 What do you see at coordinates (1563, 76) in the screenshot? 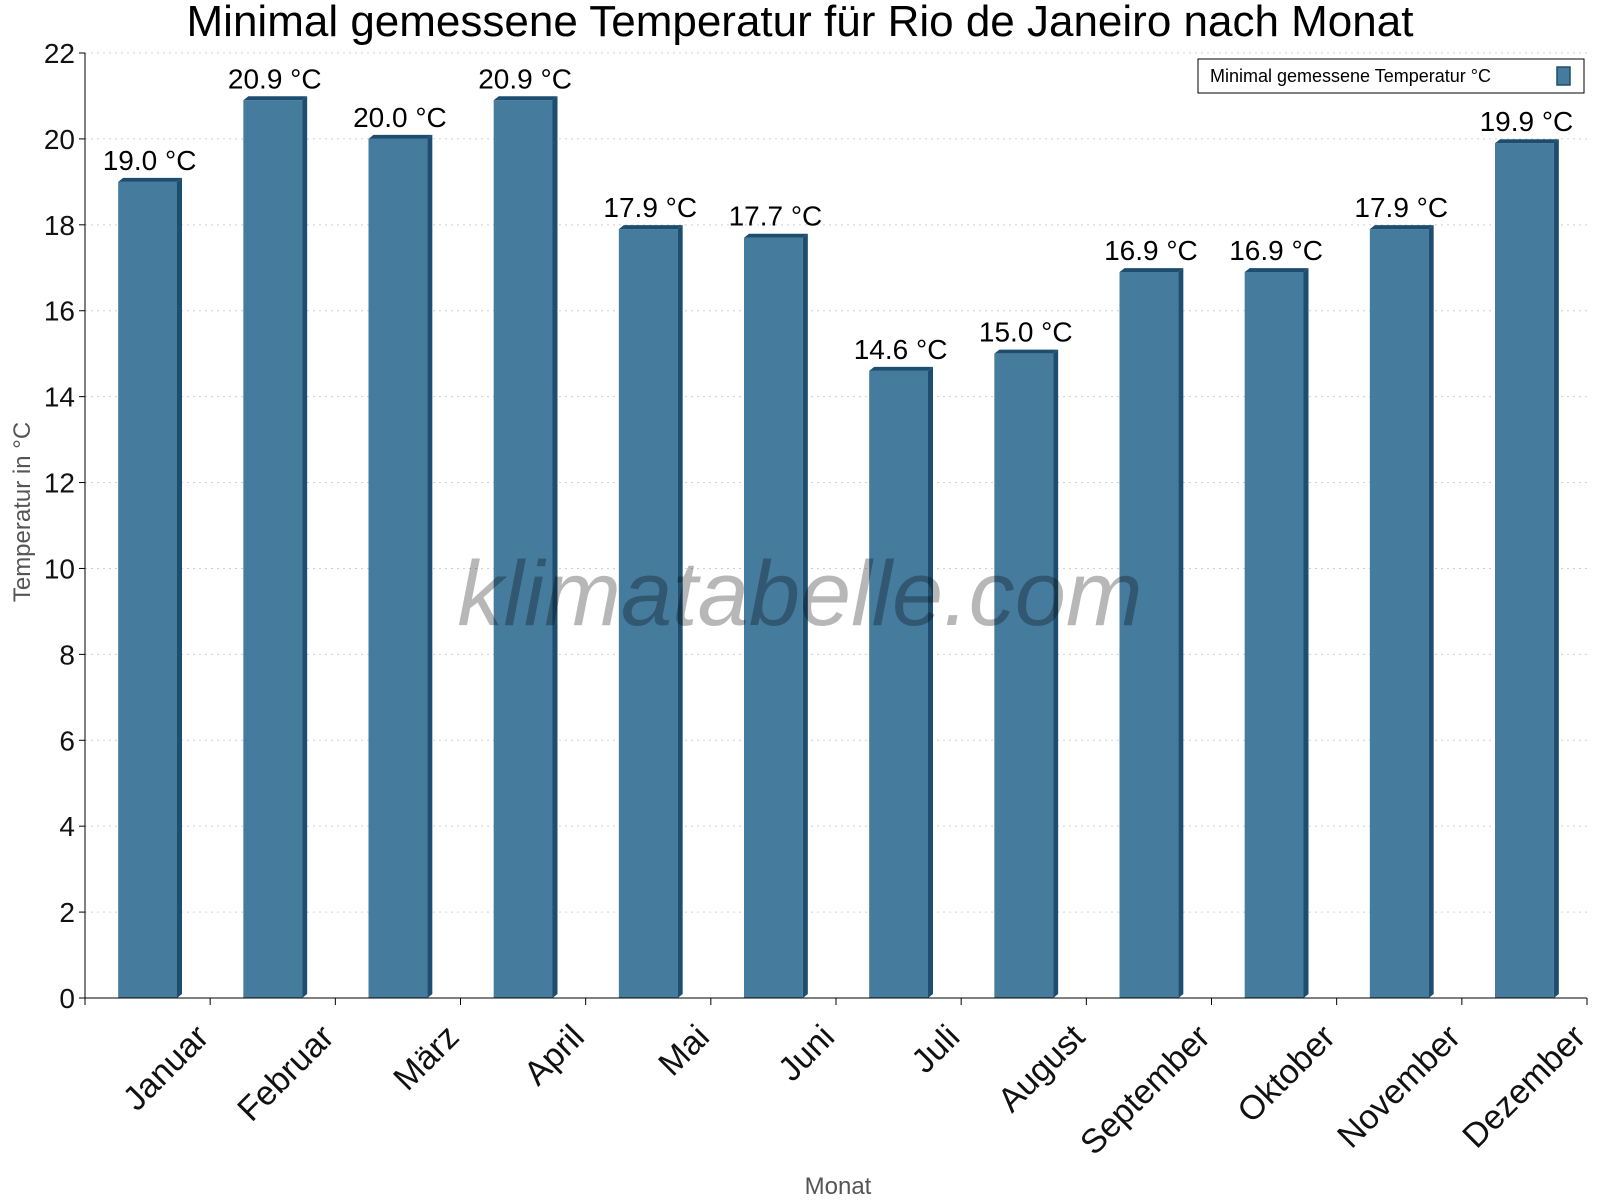
I see `legend-swatch` at bounding box center [1563, 76].